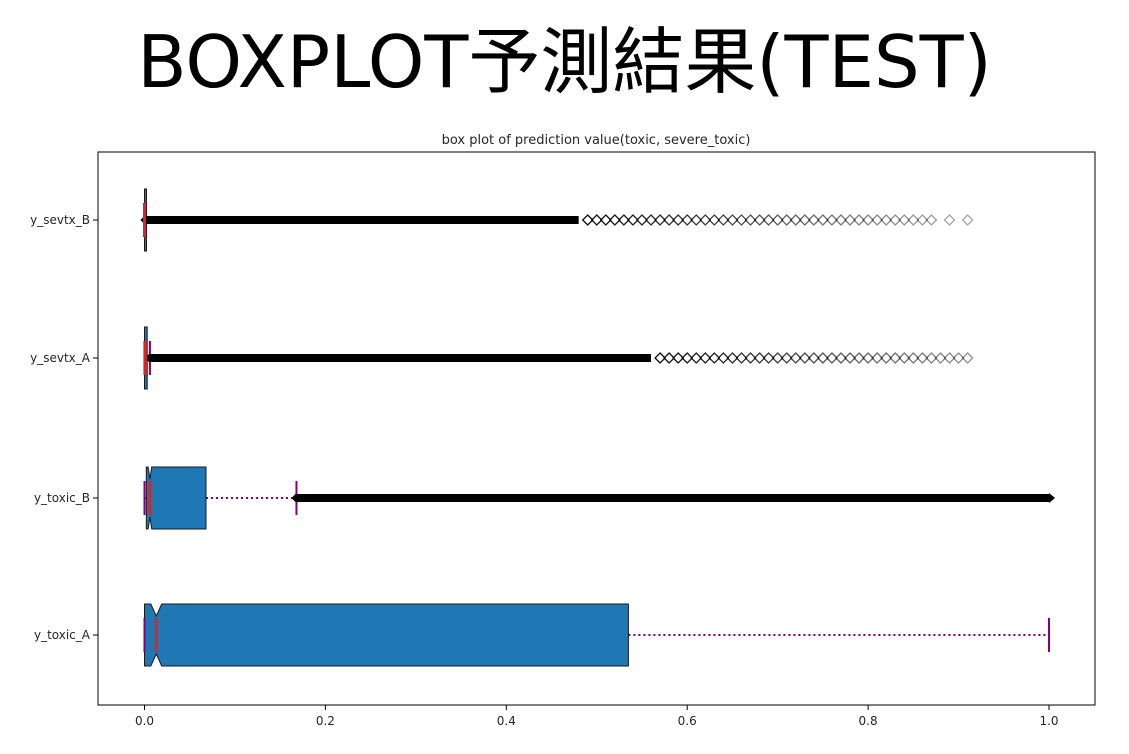  I want to click on y-tick-label: y_toxic_B, so click(62, 498).